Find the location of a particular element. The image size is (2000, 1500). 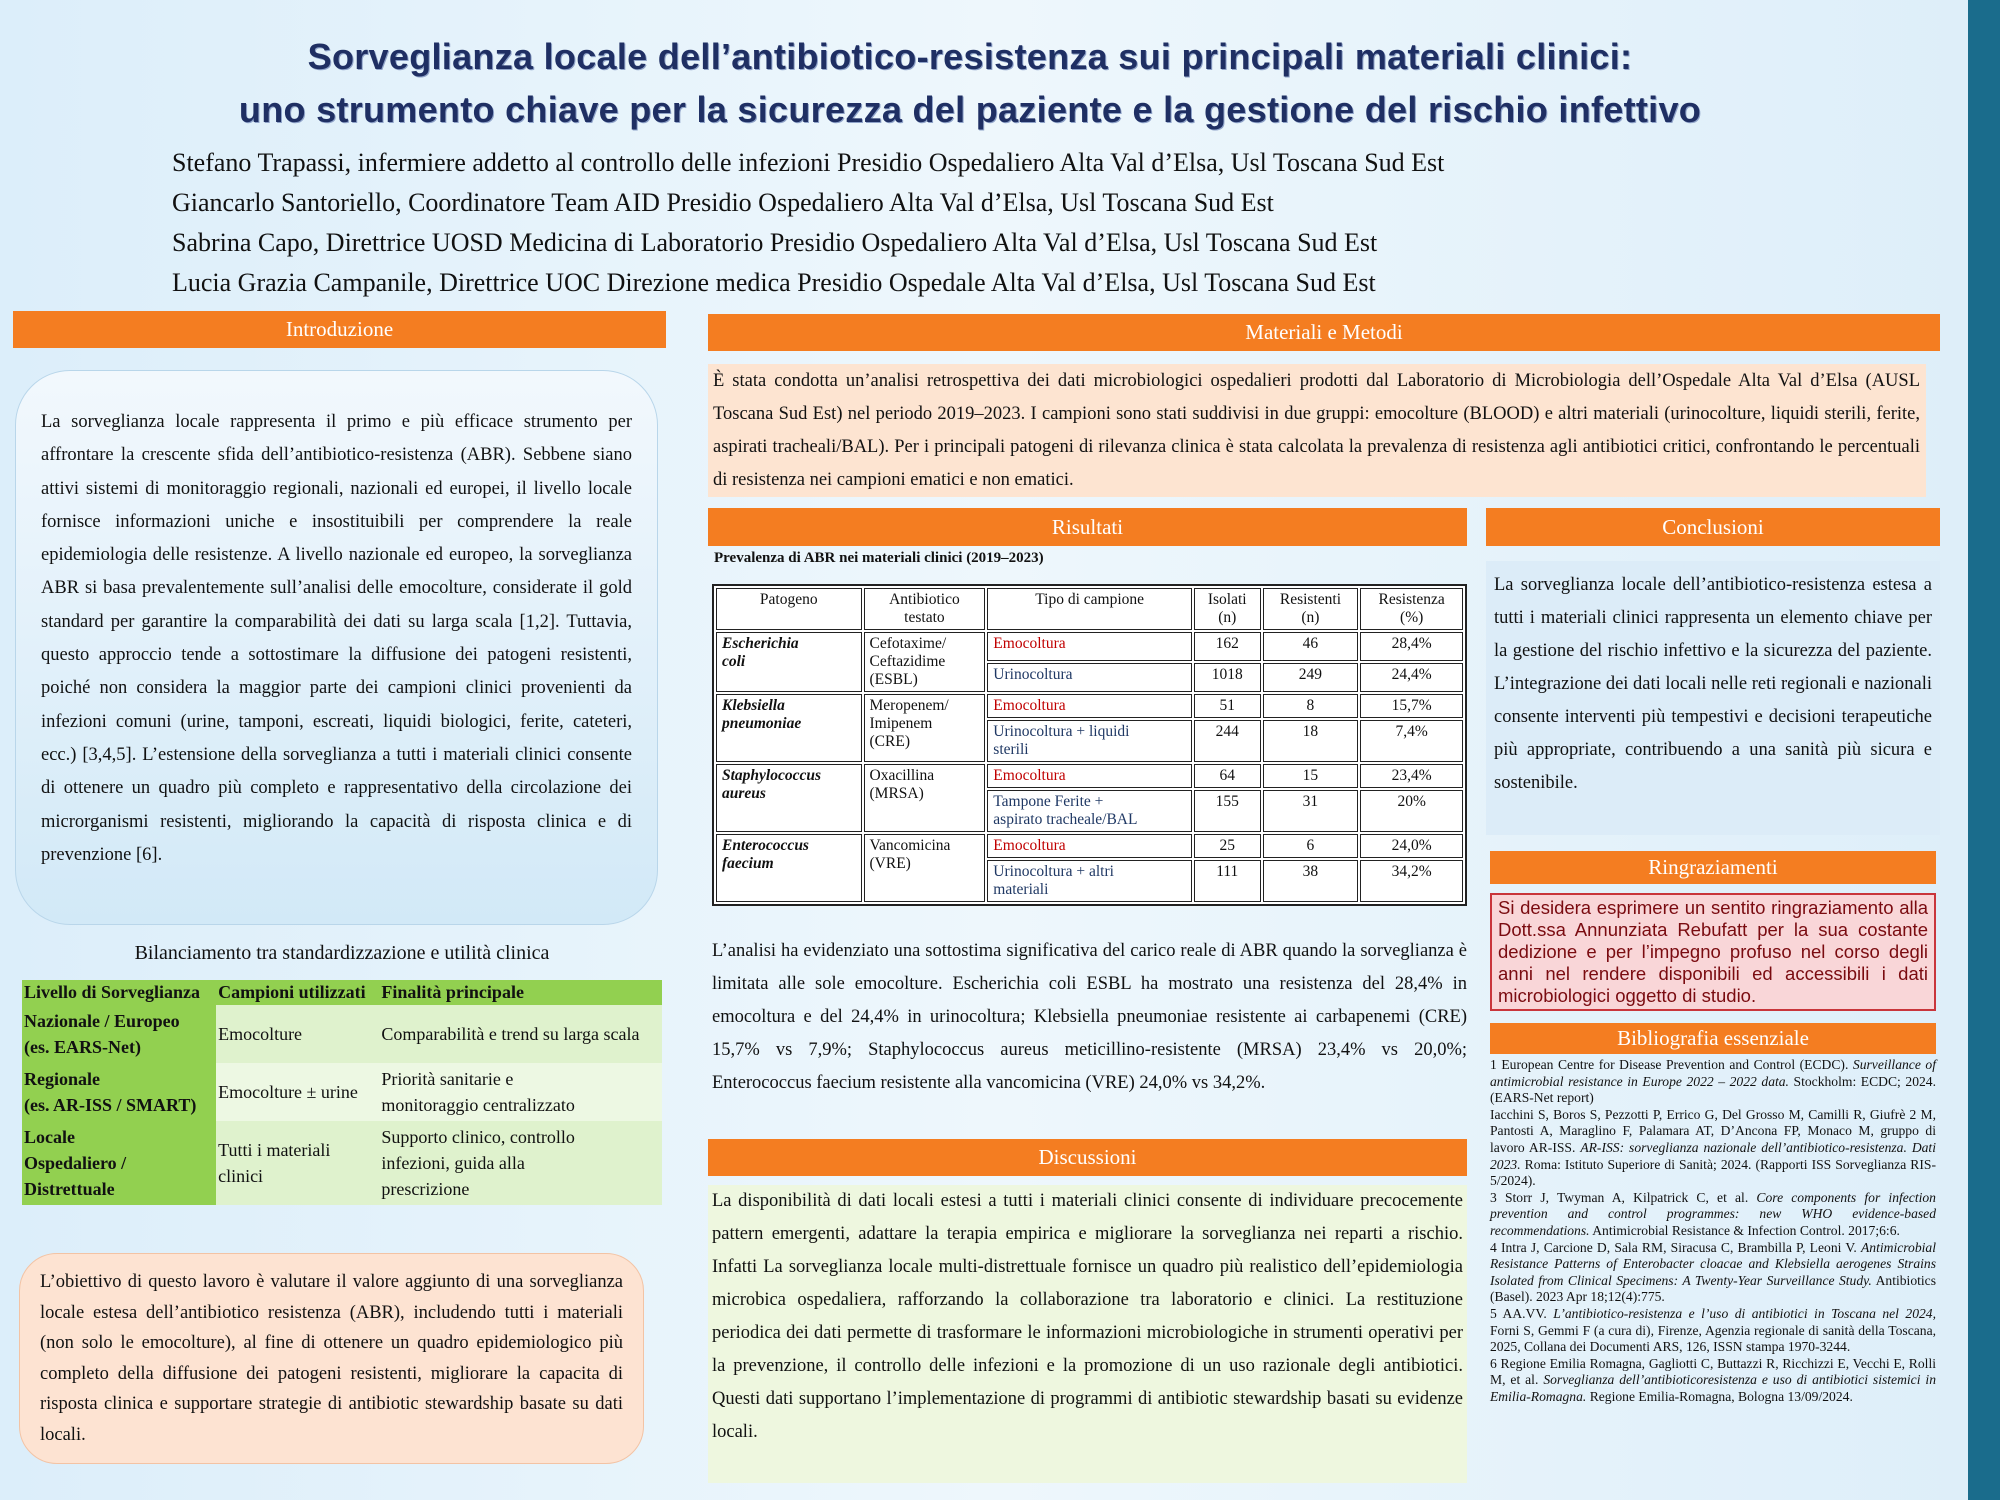

number-cell: 34,2% is located at coordinates (1411, 881).